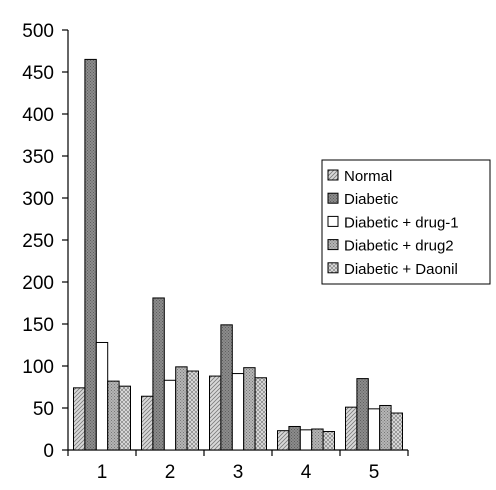 The image size is (496, 490). Describe the element at coordinates (170, 472) in the screenshot. I see `x-tick-label: 2` at that location.